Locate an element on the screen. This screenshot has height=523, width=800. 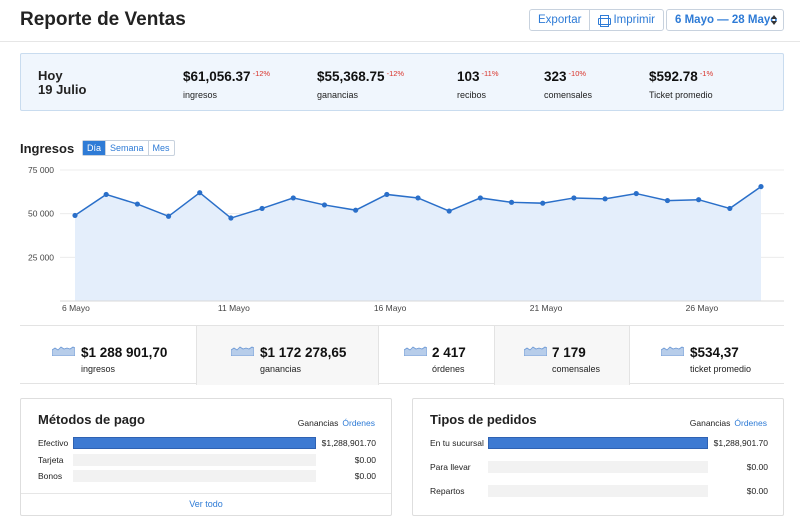
date-range-value: 6 Mayo — 28 Mayo is located at coordinates (726, 20).